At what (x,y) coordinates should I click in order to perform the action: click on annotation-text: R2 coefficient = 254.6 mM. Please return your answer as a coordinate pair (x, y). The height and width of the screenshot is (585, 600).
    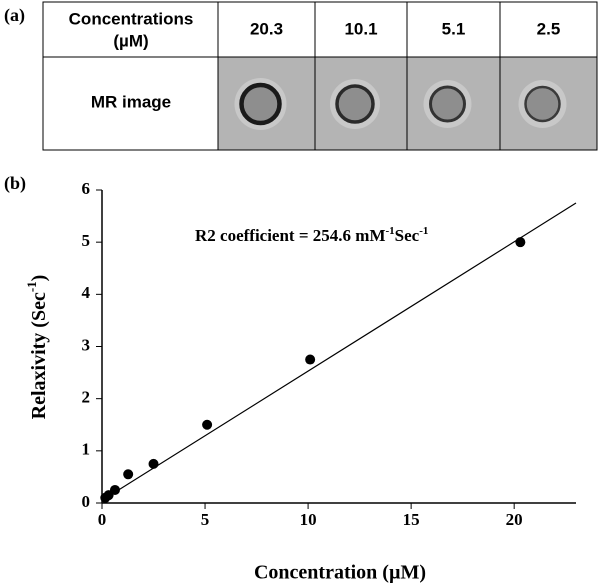
    Looking at the image, I should click on (290, 235).